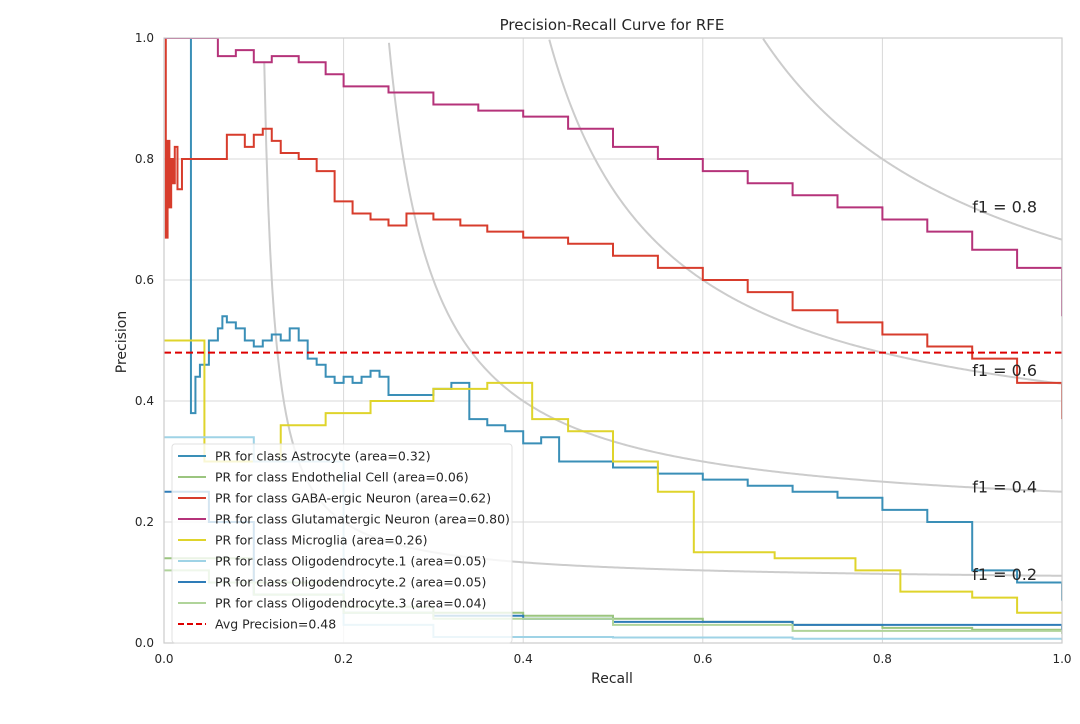 Image resolution: width=1080 pixels, height=724 pixels. What do you see at coordinates (912, 139) in the screenshot?
I see `iso-f1-curve` at bounding box center [912, 139].